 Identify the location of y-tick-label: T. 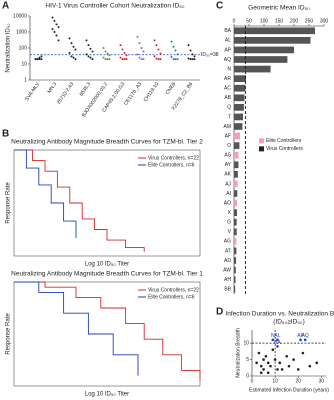
(229, 117).